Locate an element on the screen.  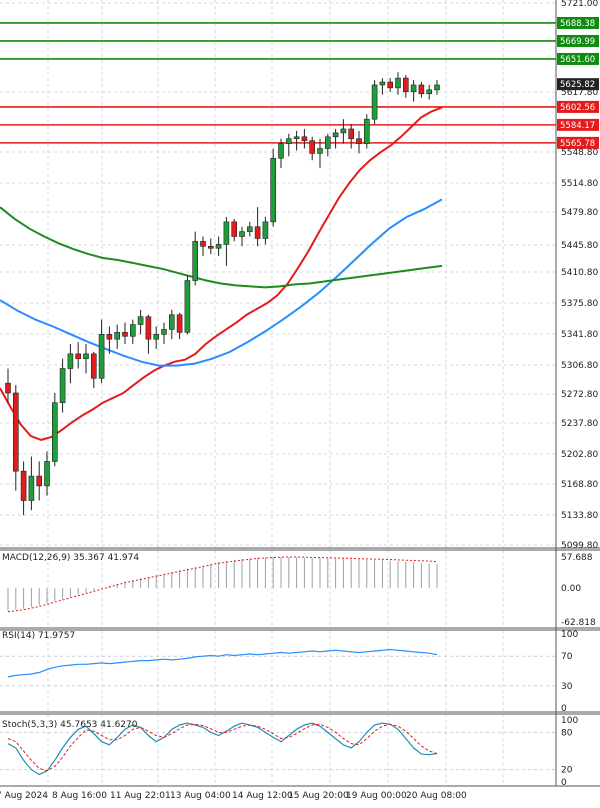
stoch-panel: 100 80 20 0 is located at coordinates (289, 752).